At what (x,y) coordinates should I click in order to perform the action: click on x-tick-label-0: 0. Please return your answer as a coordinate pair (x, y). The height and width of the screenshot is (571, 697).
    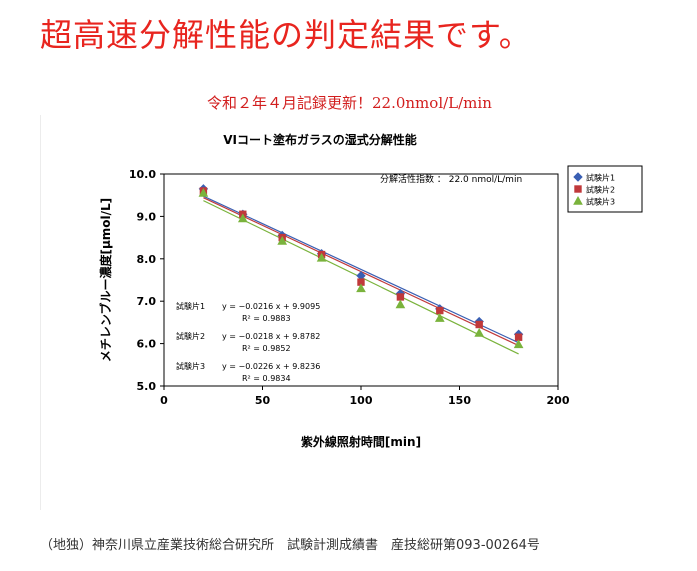
    Looking at the image, I should click on (164, 400).